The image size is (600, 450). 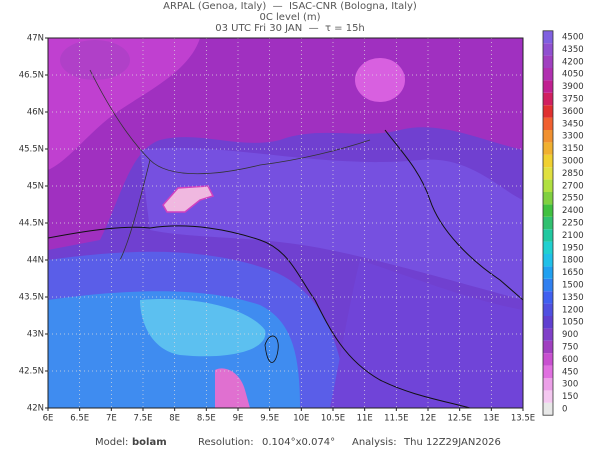 What do you see at coordinates (570, 372) in the screenshot?
I see `colorbar-label: 450` at bounding box center [570, 372].